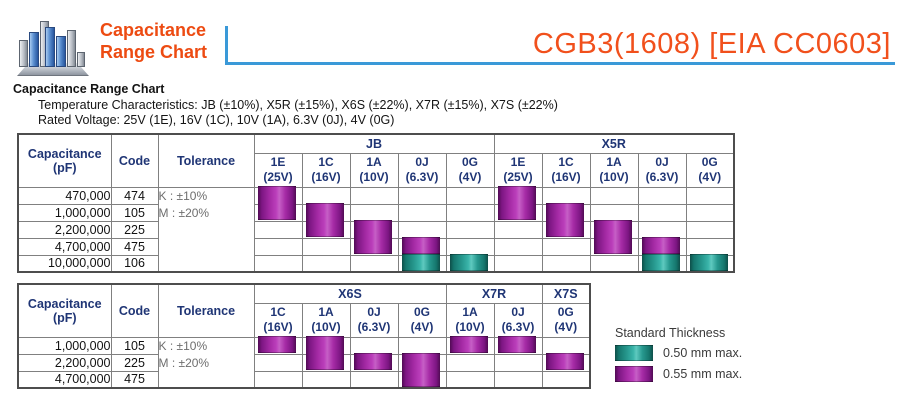 This screenshot has height=400, width=900. I want to click on capacitance-value: 2,200,000, so click(64, 229).